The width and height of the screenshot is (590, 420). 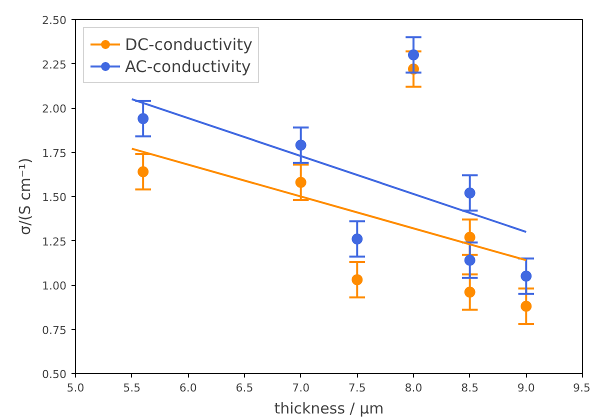 What do you see at coordinates (581, 388) in the screenshot?
I see `x-tick-label: 9.5` at bounding box center [581, 388].